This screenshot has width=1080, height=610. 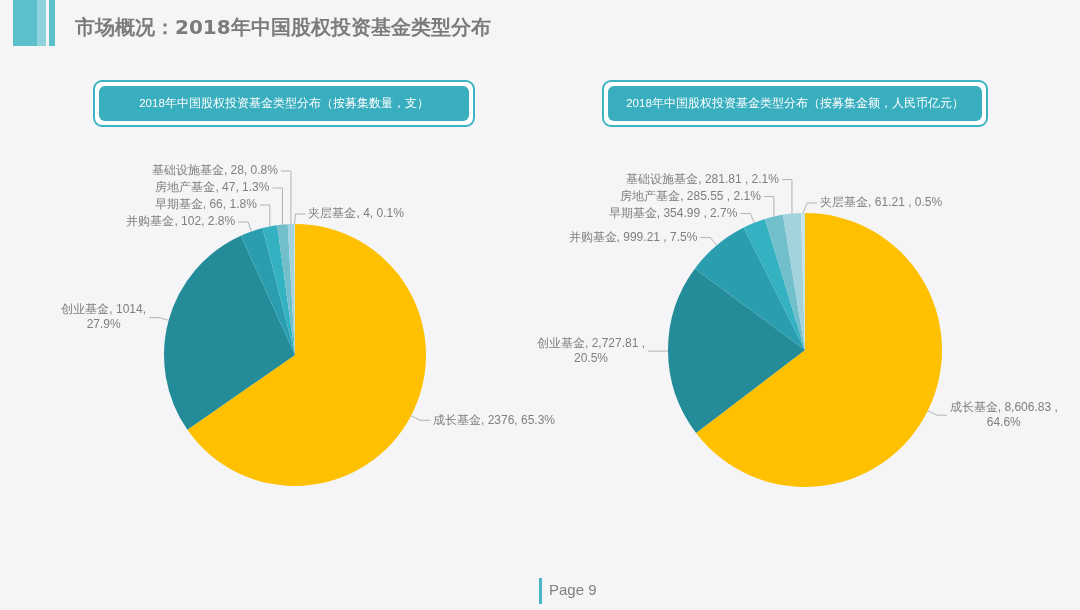 What do you see at coordinates (673, 212) in the screenshot?
I see `slice-label: 早期基金, 354.99 , 2.7%` at bounding box center [673, 212].